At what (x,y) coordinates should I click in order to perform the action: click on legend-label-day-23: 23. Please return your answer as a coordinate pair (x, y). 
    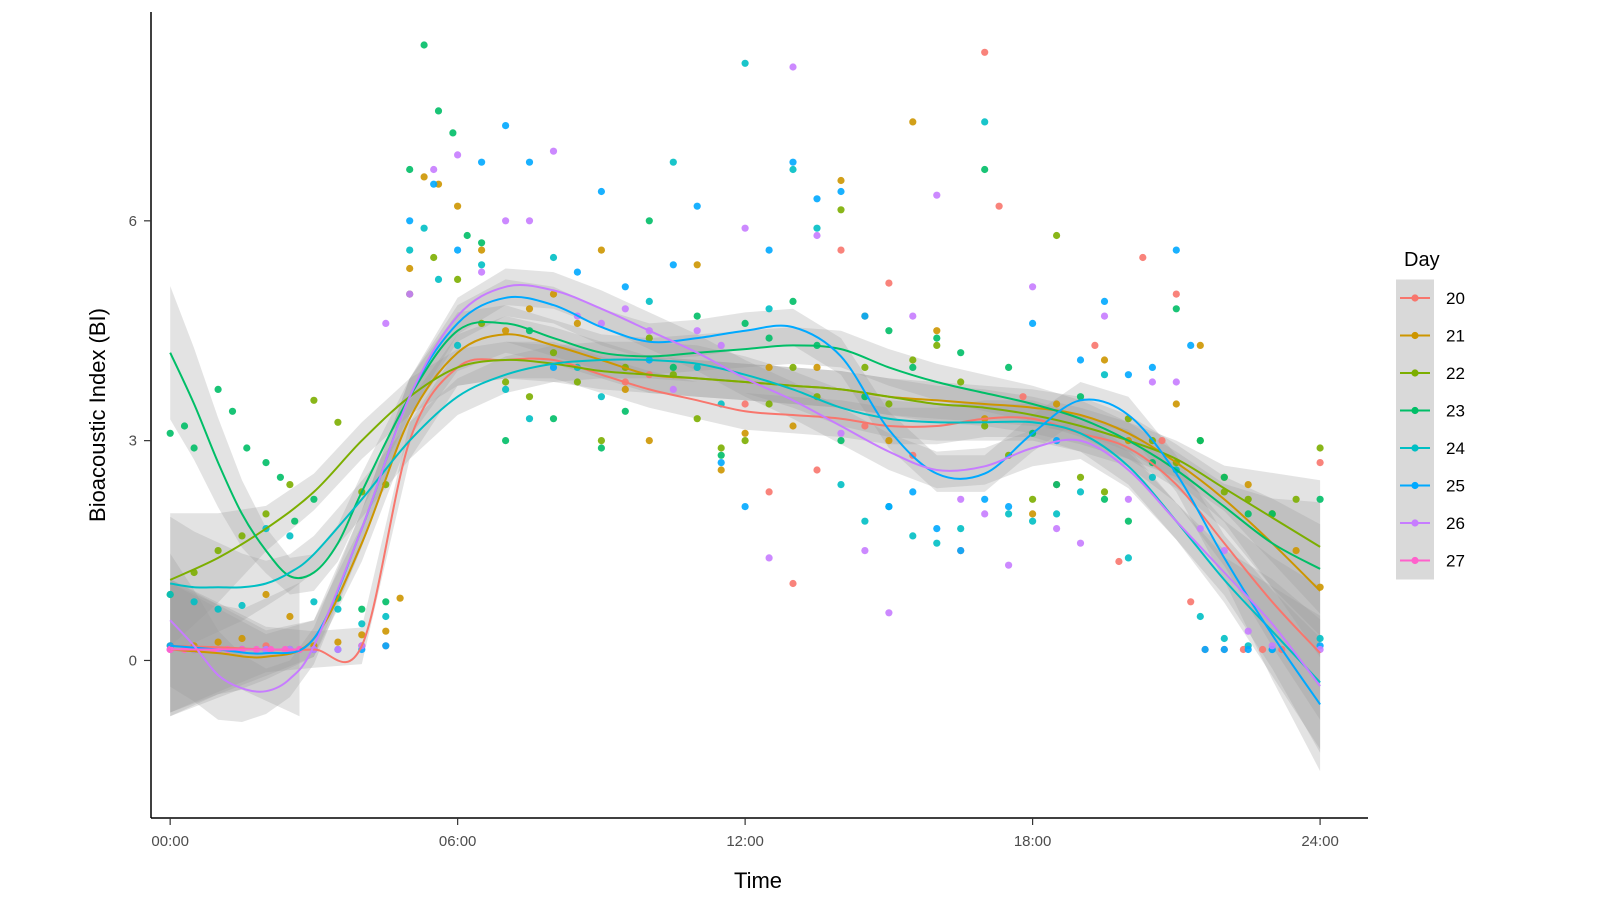
    Looking at the image, I should click on (1455, 411).